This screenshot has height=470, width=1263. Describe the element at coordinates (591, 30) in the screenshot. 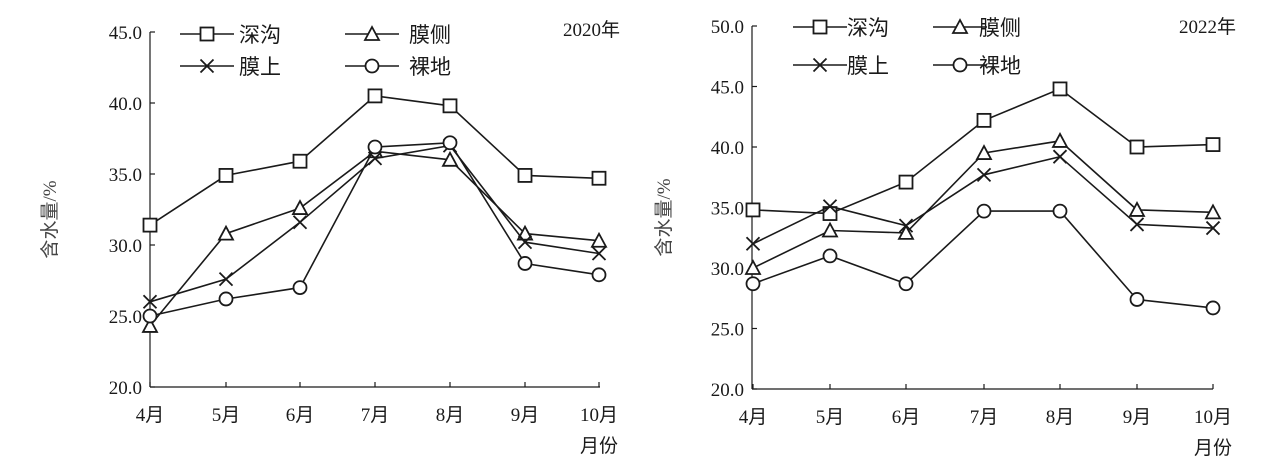

I see `chart-title: 2020年` at that location.